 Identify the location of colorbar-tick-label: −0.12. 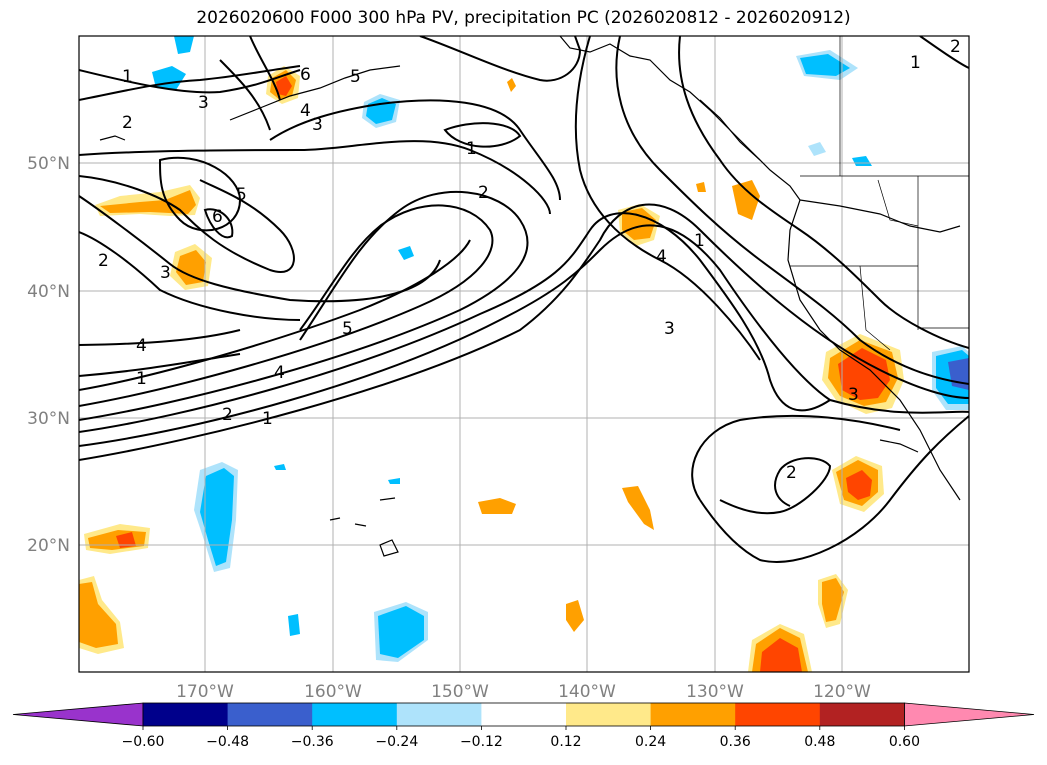
(481, 742).